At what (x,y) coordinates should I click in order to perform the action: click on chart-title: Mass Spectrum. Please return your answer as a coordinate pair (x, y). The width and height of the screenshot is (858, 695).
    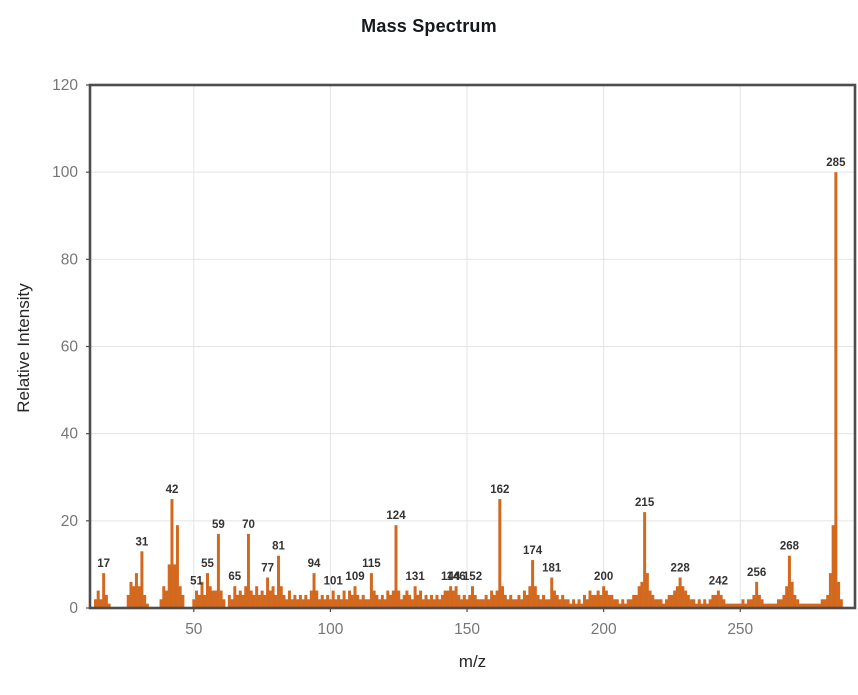
    Looking at the image, I should click on (429, 26).